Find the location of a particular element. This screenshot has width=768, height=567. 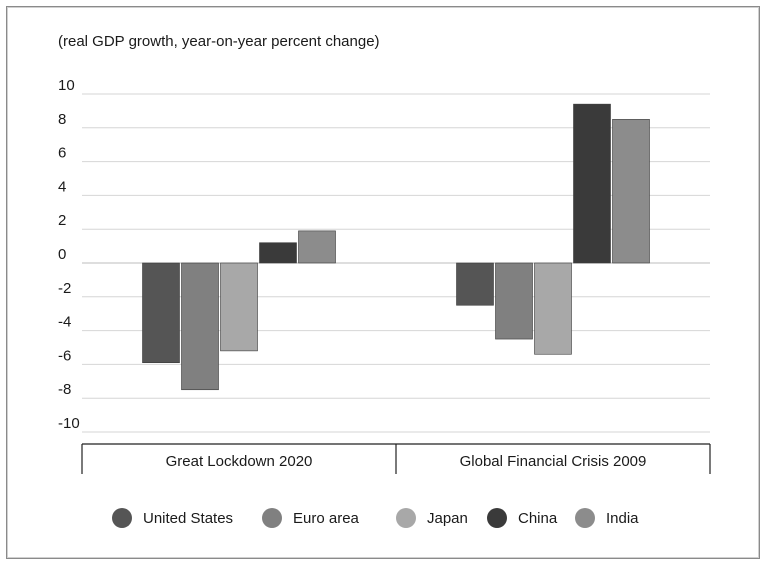

legend-label: China is located at coordinates (538, 518).